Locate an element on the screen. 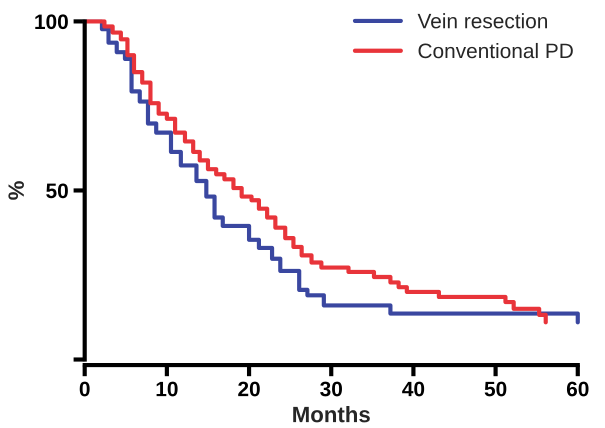  x-tick-label: 0 is located at coordinates (85, 389).